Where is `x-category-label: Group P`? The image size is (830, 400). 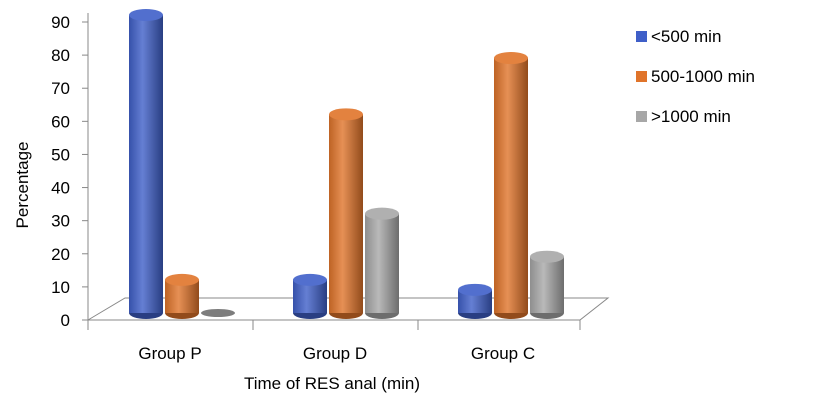
x-category-label: Group P is located at coordinates (169, 353).